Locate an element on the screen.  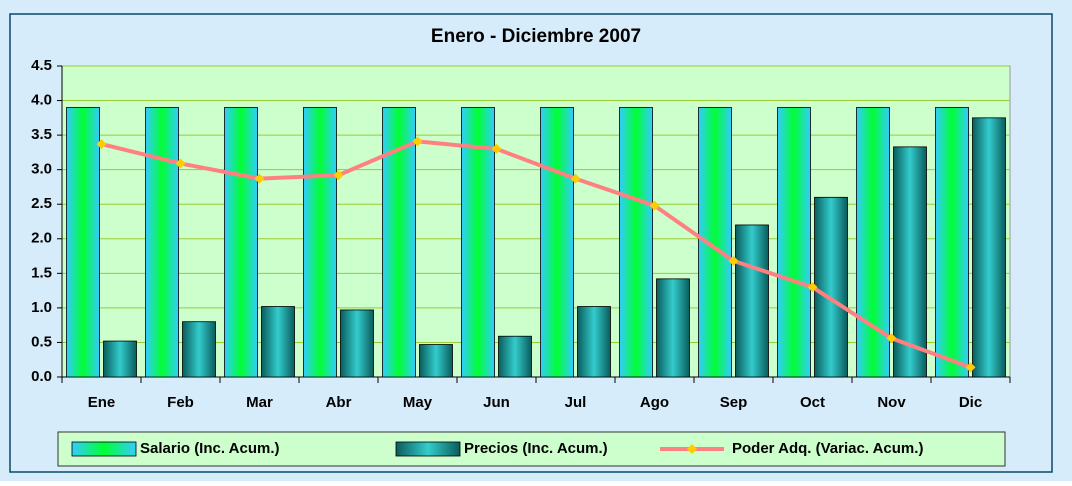
x-tick-label: Mar is located at coordinates (259, 402).